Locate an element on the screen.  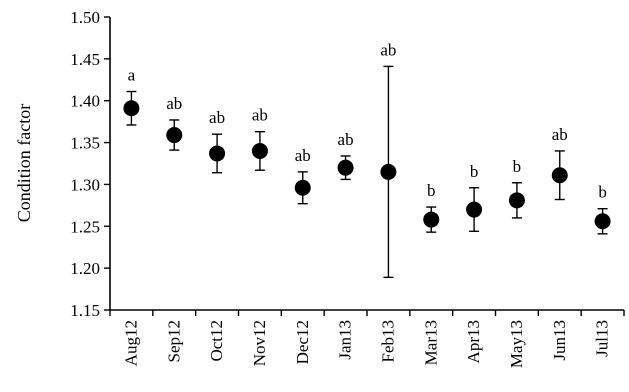
y-tick-label: 1.25 is located at coordinates (85, 226).